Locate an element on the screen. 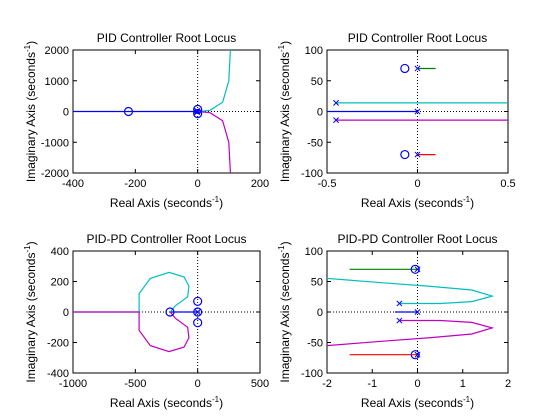 The image size is (560, 420). x-tick-label: -0.5 is located at coordinates (327, 184).